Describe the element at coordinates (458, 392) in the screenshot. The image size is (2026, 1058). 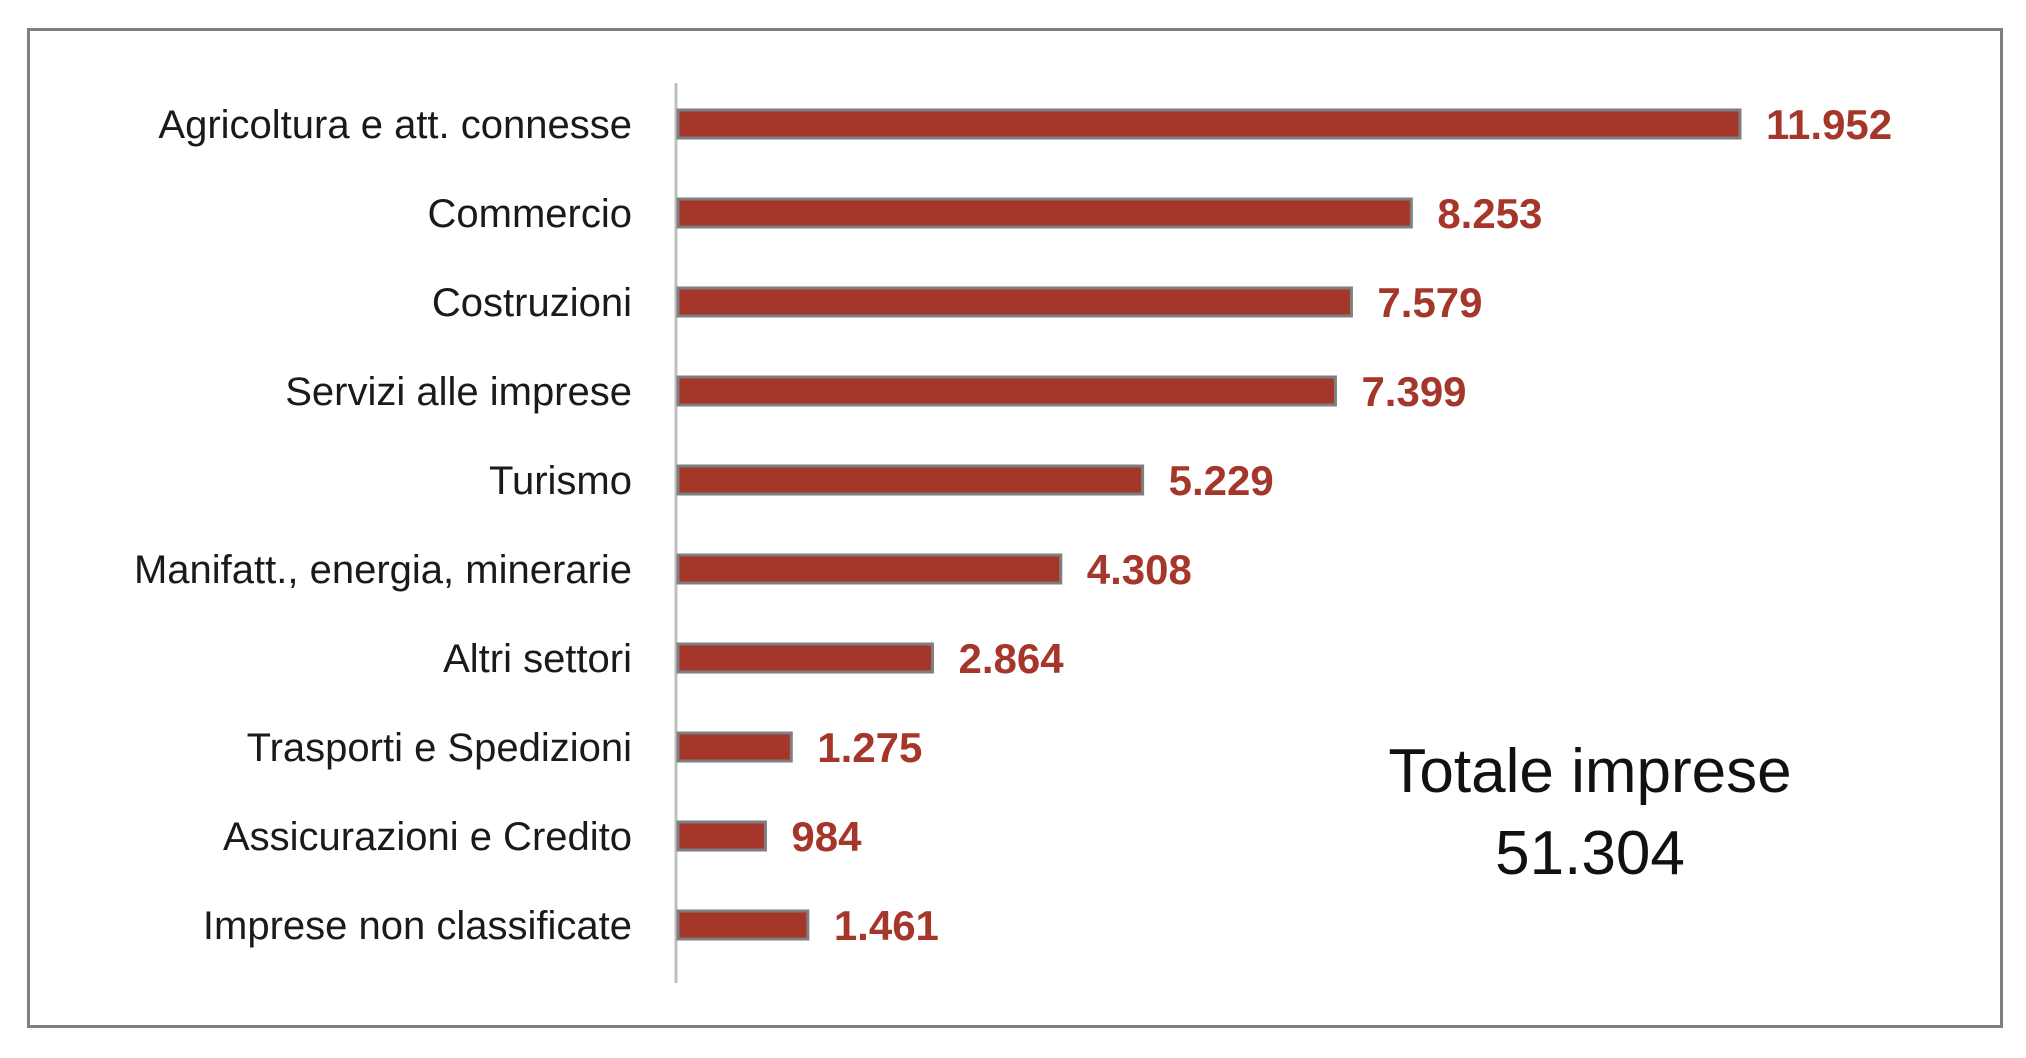
I see `category-label: Servizi alle imprese` at that location.